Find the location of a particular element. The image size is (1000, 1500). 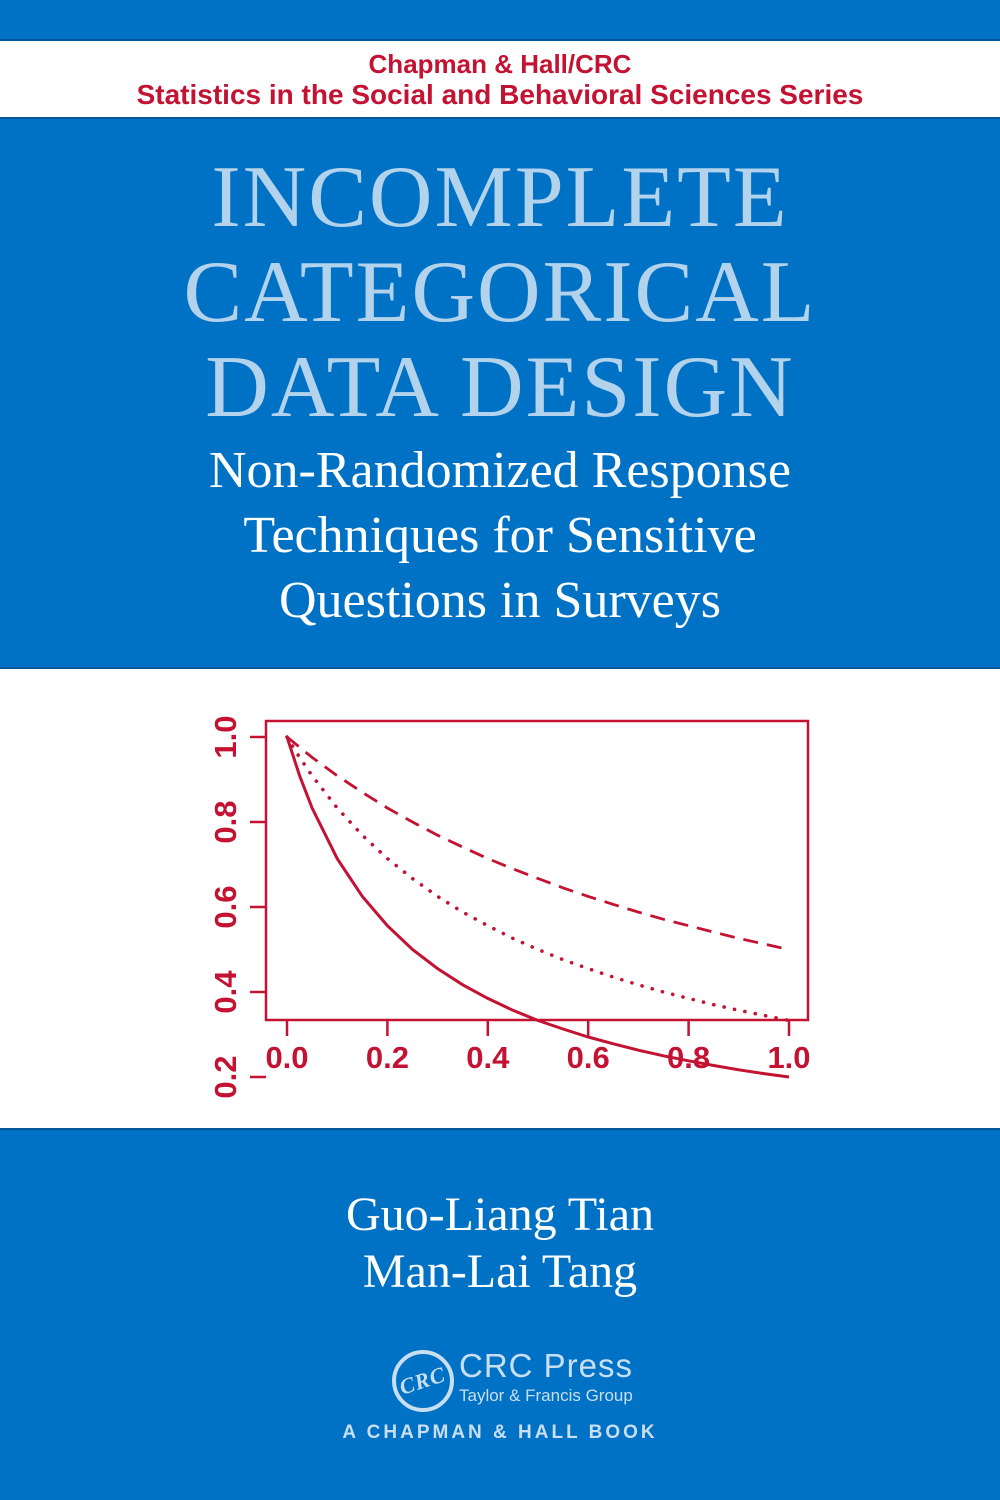

plot-frame is located at coordinates (537, 870).